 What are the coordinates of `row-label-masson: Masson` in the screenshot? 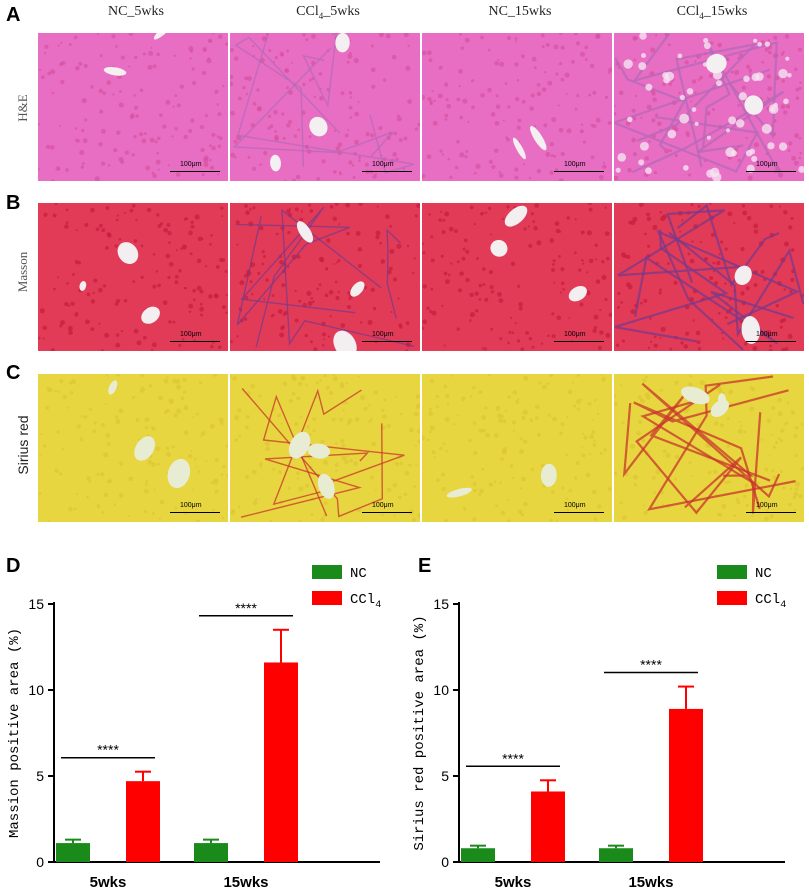 It's located at (22, 272).